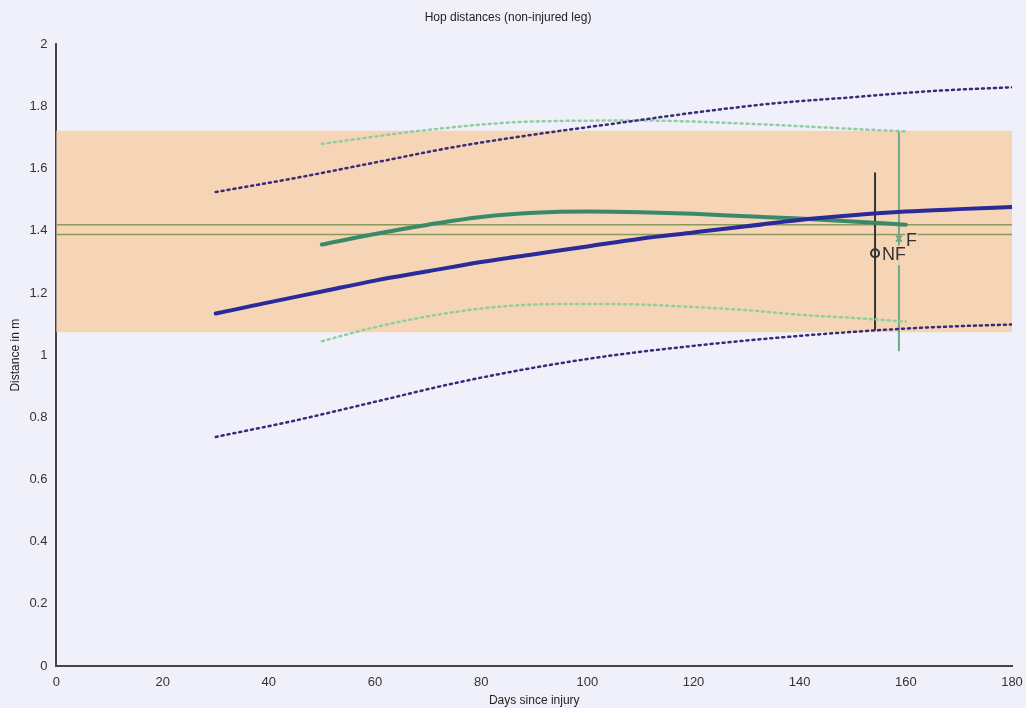 The width and height of the screenshot is (1026, 708). Describe the element at coordinates (162, 682) in the screenshot. I see `x-tick-label: 20` at that location.